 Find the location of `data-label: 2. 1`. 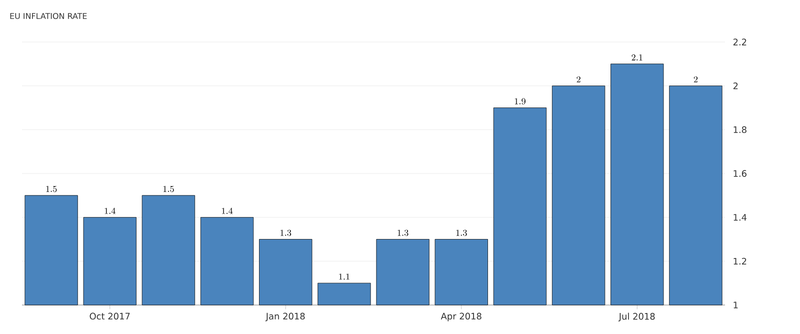

data-label: 2. 1 is located at coordinates (637, 57).